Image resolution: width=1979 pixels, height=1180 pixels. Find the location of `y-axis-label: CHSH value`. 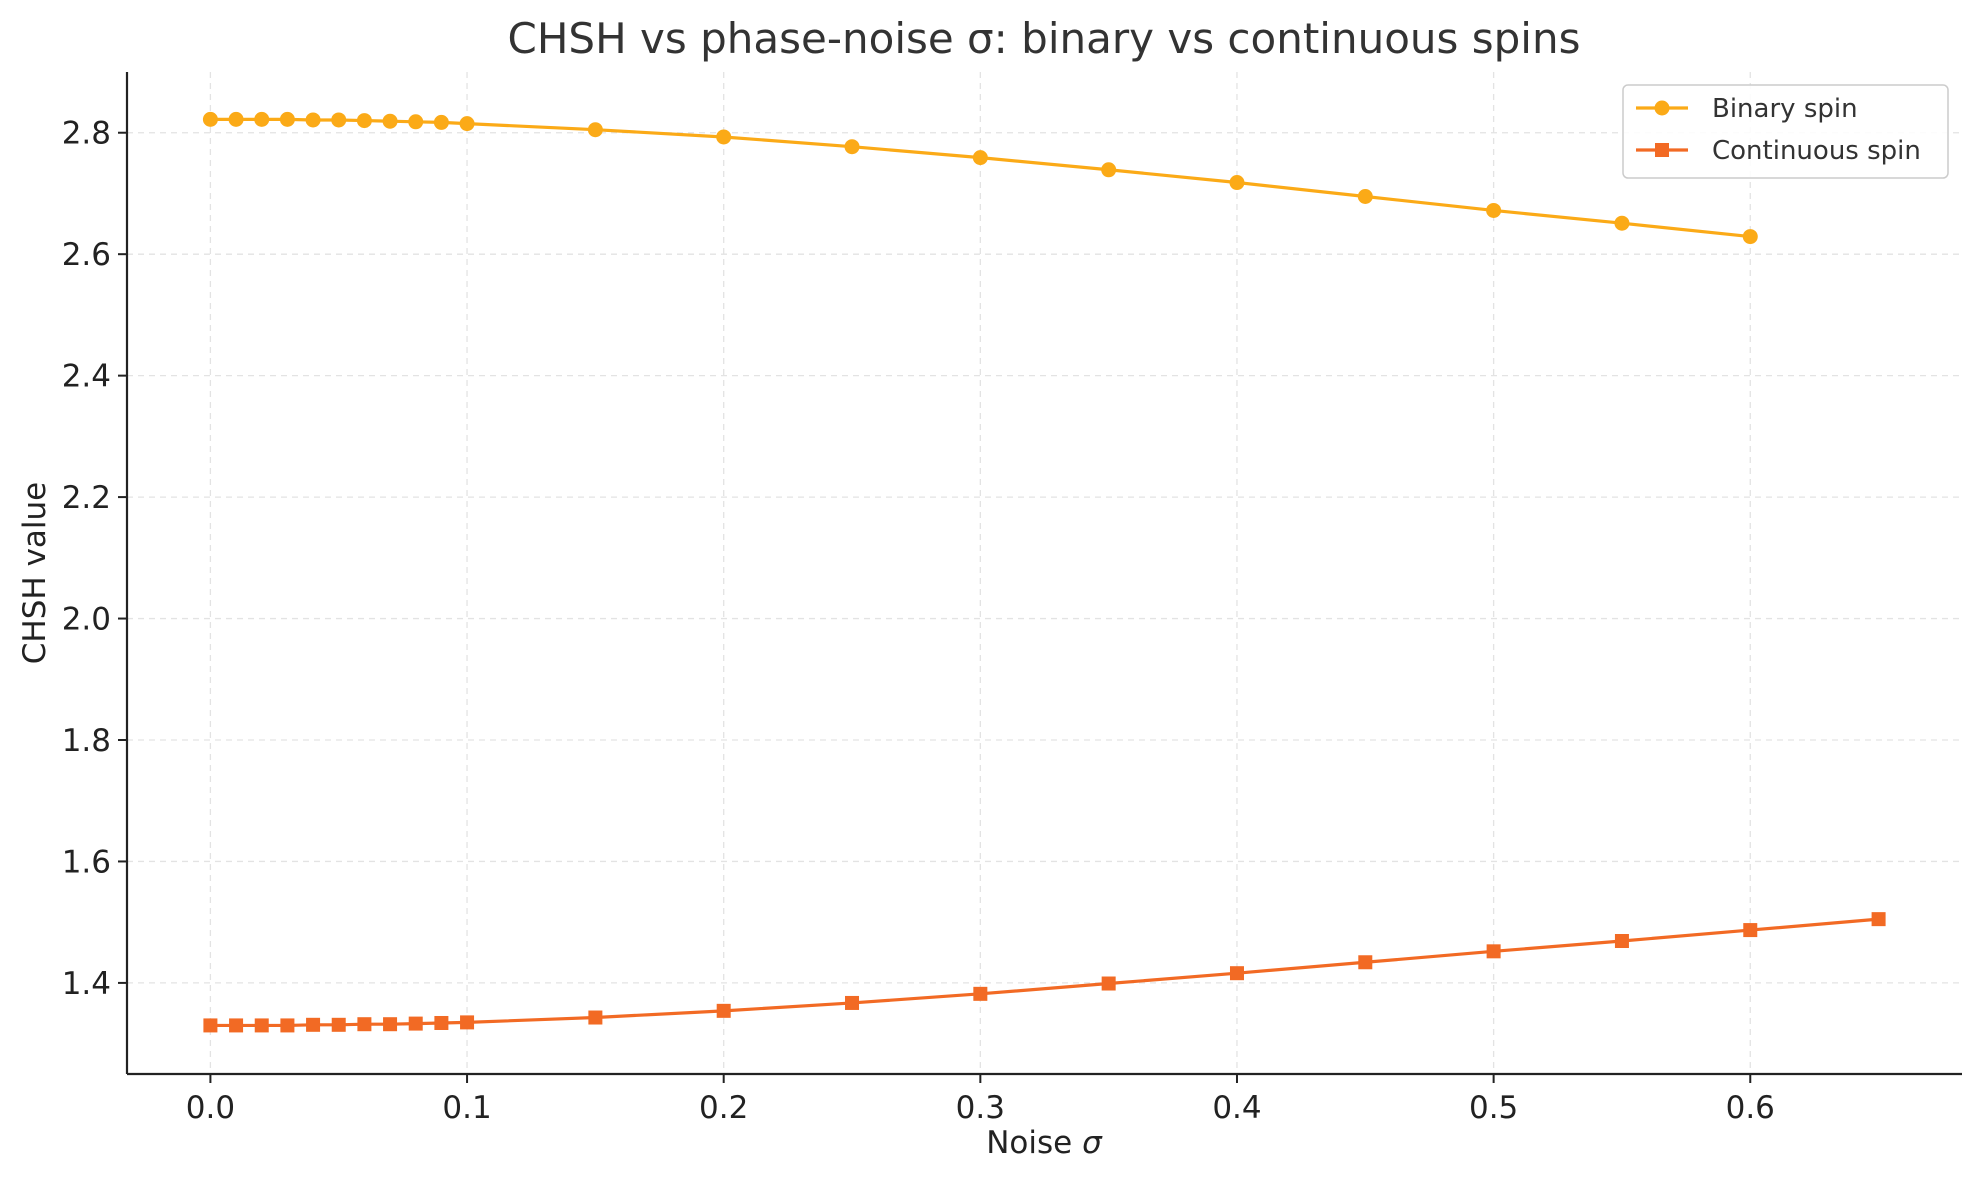

y-axis-label: CHSH value is located at coordinates (35, 573).